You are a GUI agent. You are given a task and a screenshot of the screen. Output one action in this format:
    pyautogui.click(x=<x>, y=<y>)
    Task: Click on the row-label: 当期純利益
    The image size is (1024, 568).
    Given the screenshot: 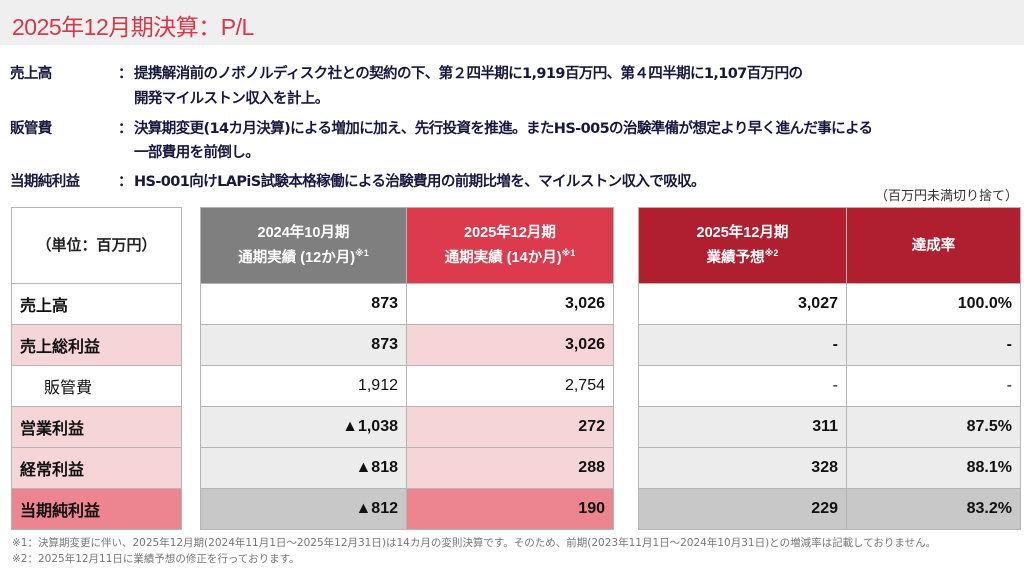 What is the action you would take?
    pyautogui.click(x=96, y=509)
    